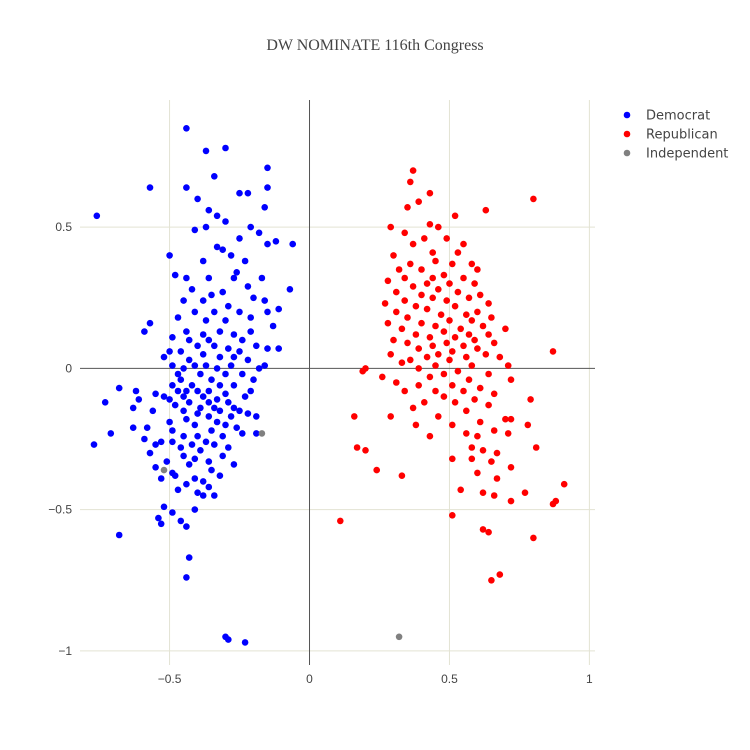 The image size is (750, 750). I want to click on legend-item-independent: Independent, so click(676, 154).